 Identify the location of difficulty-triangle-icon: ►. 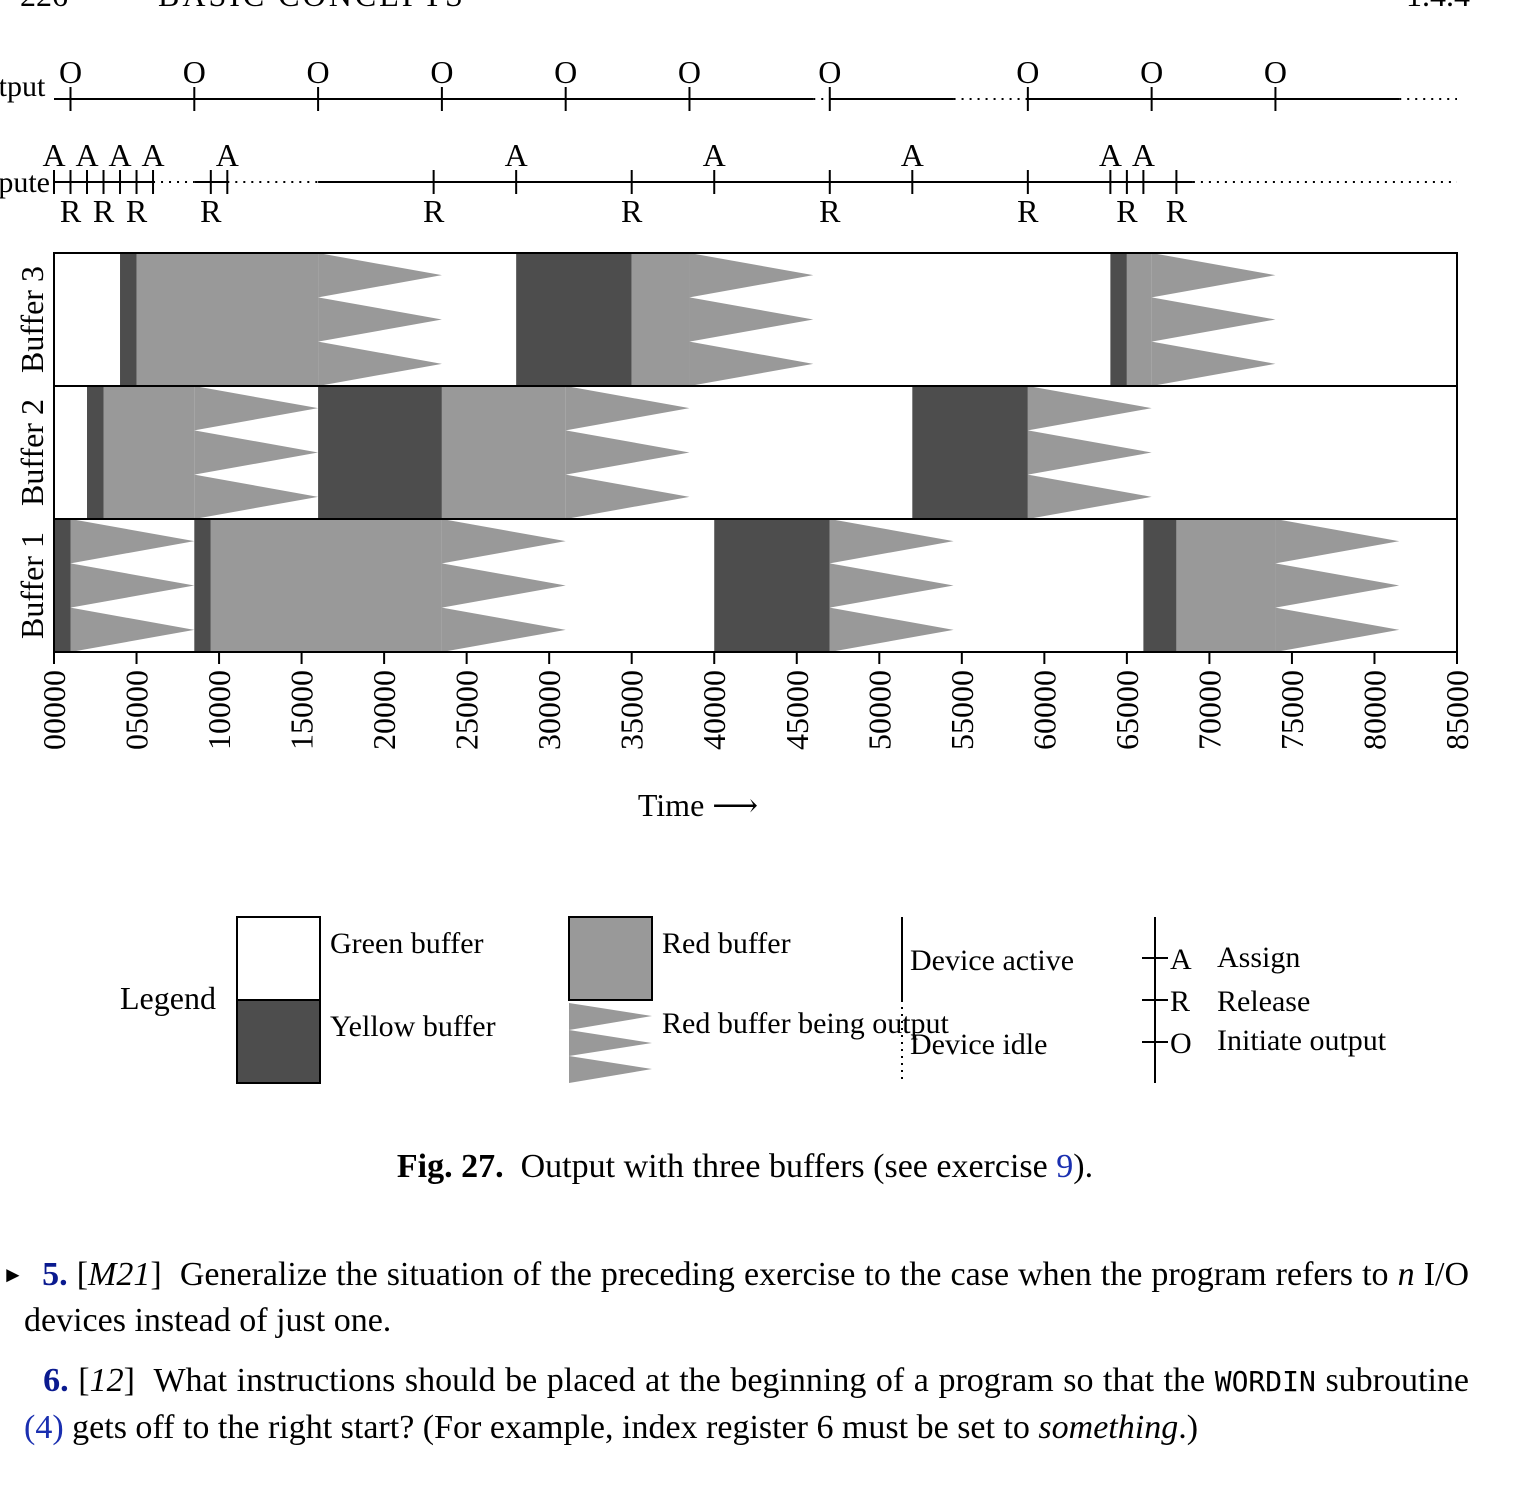
(13, 1274).